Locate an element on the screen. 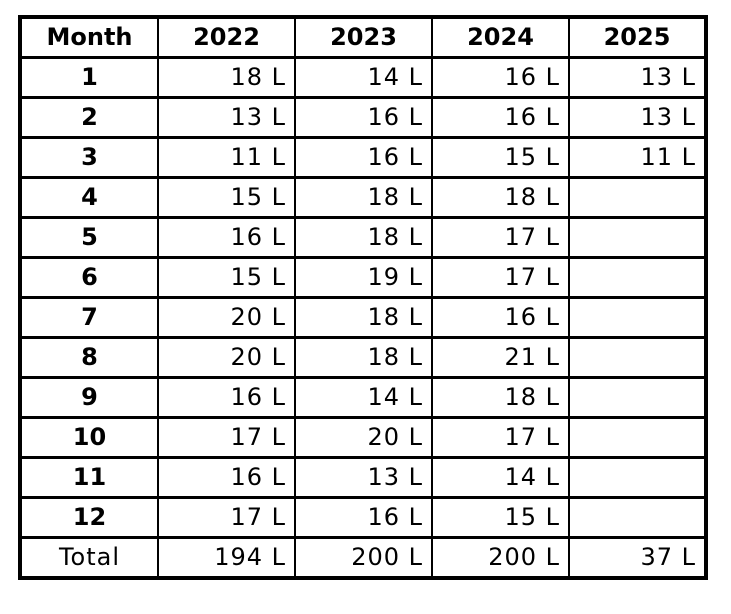  table-row: 8 20 L 18 L 21 L is located at coordinates (363, 357).